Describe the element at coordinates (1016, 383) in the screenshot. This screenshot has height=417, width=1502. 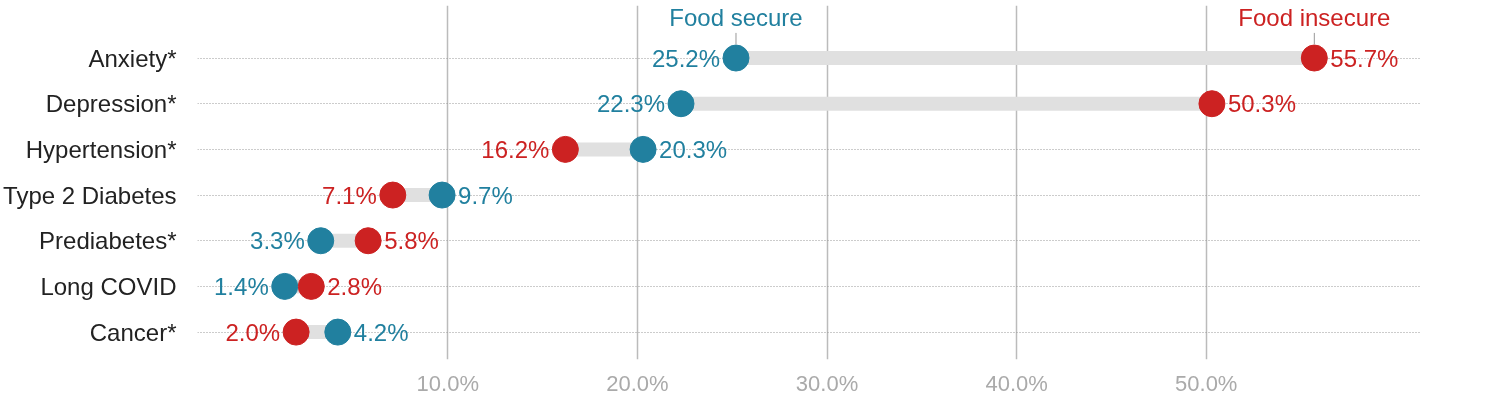
I see `x-tick-label: 40.0%` at that location.